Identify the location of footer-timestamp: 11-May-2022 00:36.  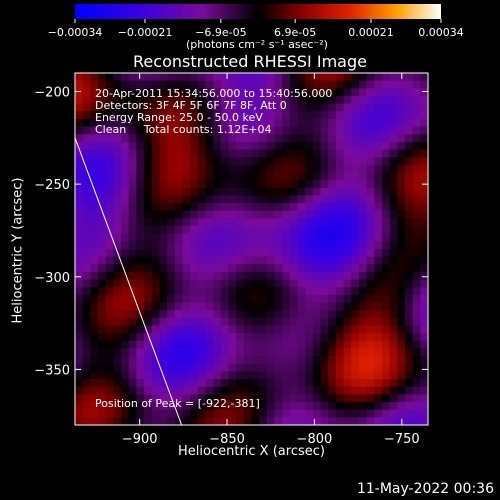
(425, 489).